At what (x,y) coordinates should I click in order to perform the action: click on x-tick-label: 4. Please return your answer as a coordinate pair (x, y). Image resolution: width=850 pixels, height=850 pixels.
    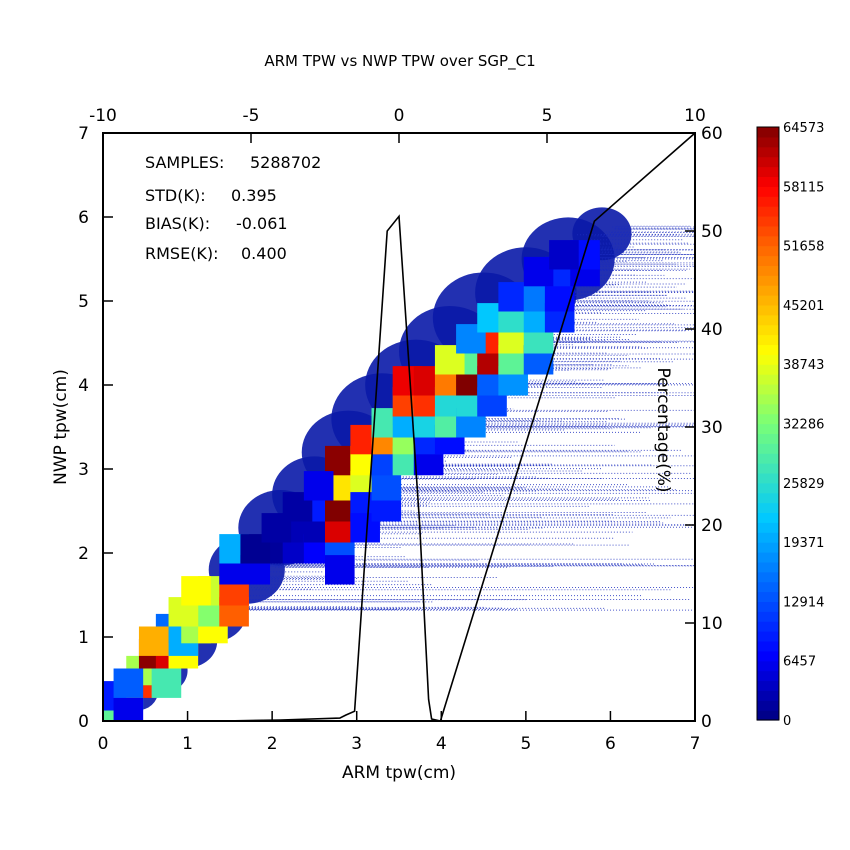
    Looking at the image, I should click on (441, 744).